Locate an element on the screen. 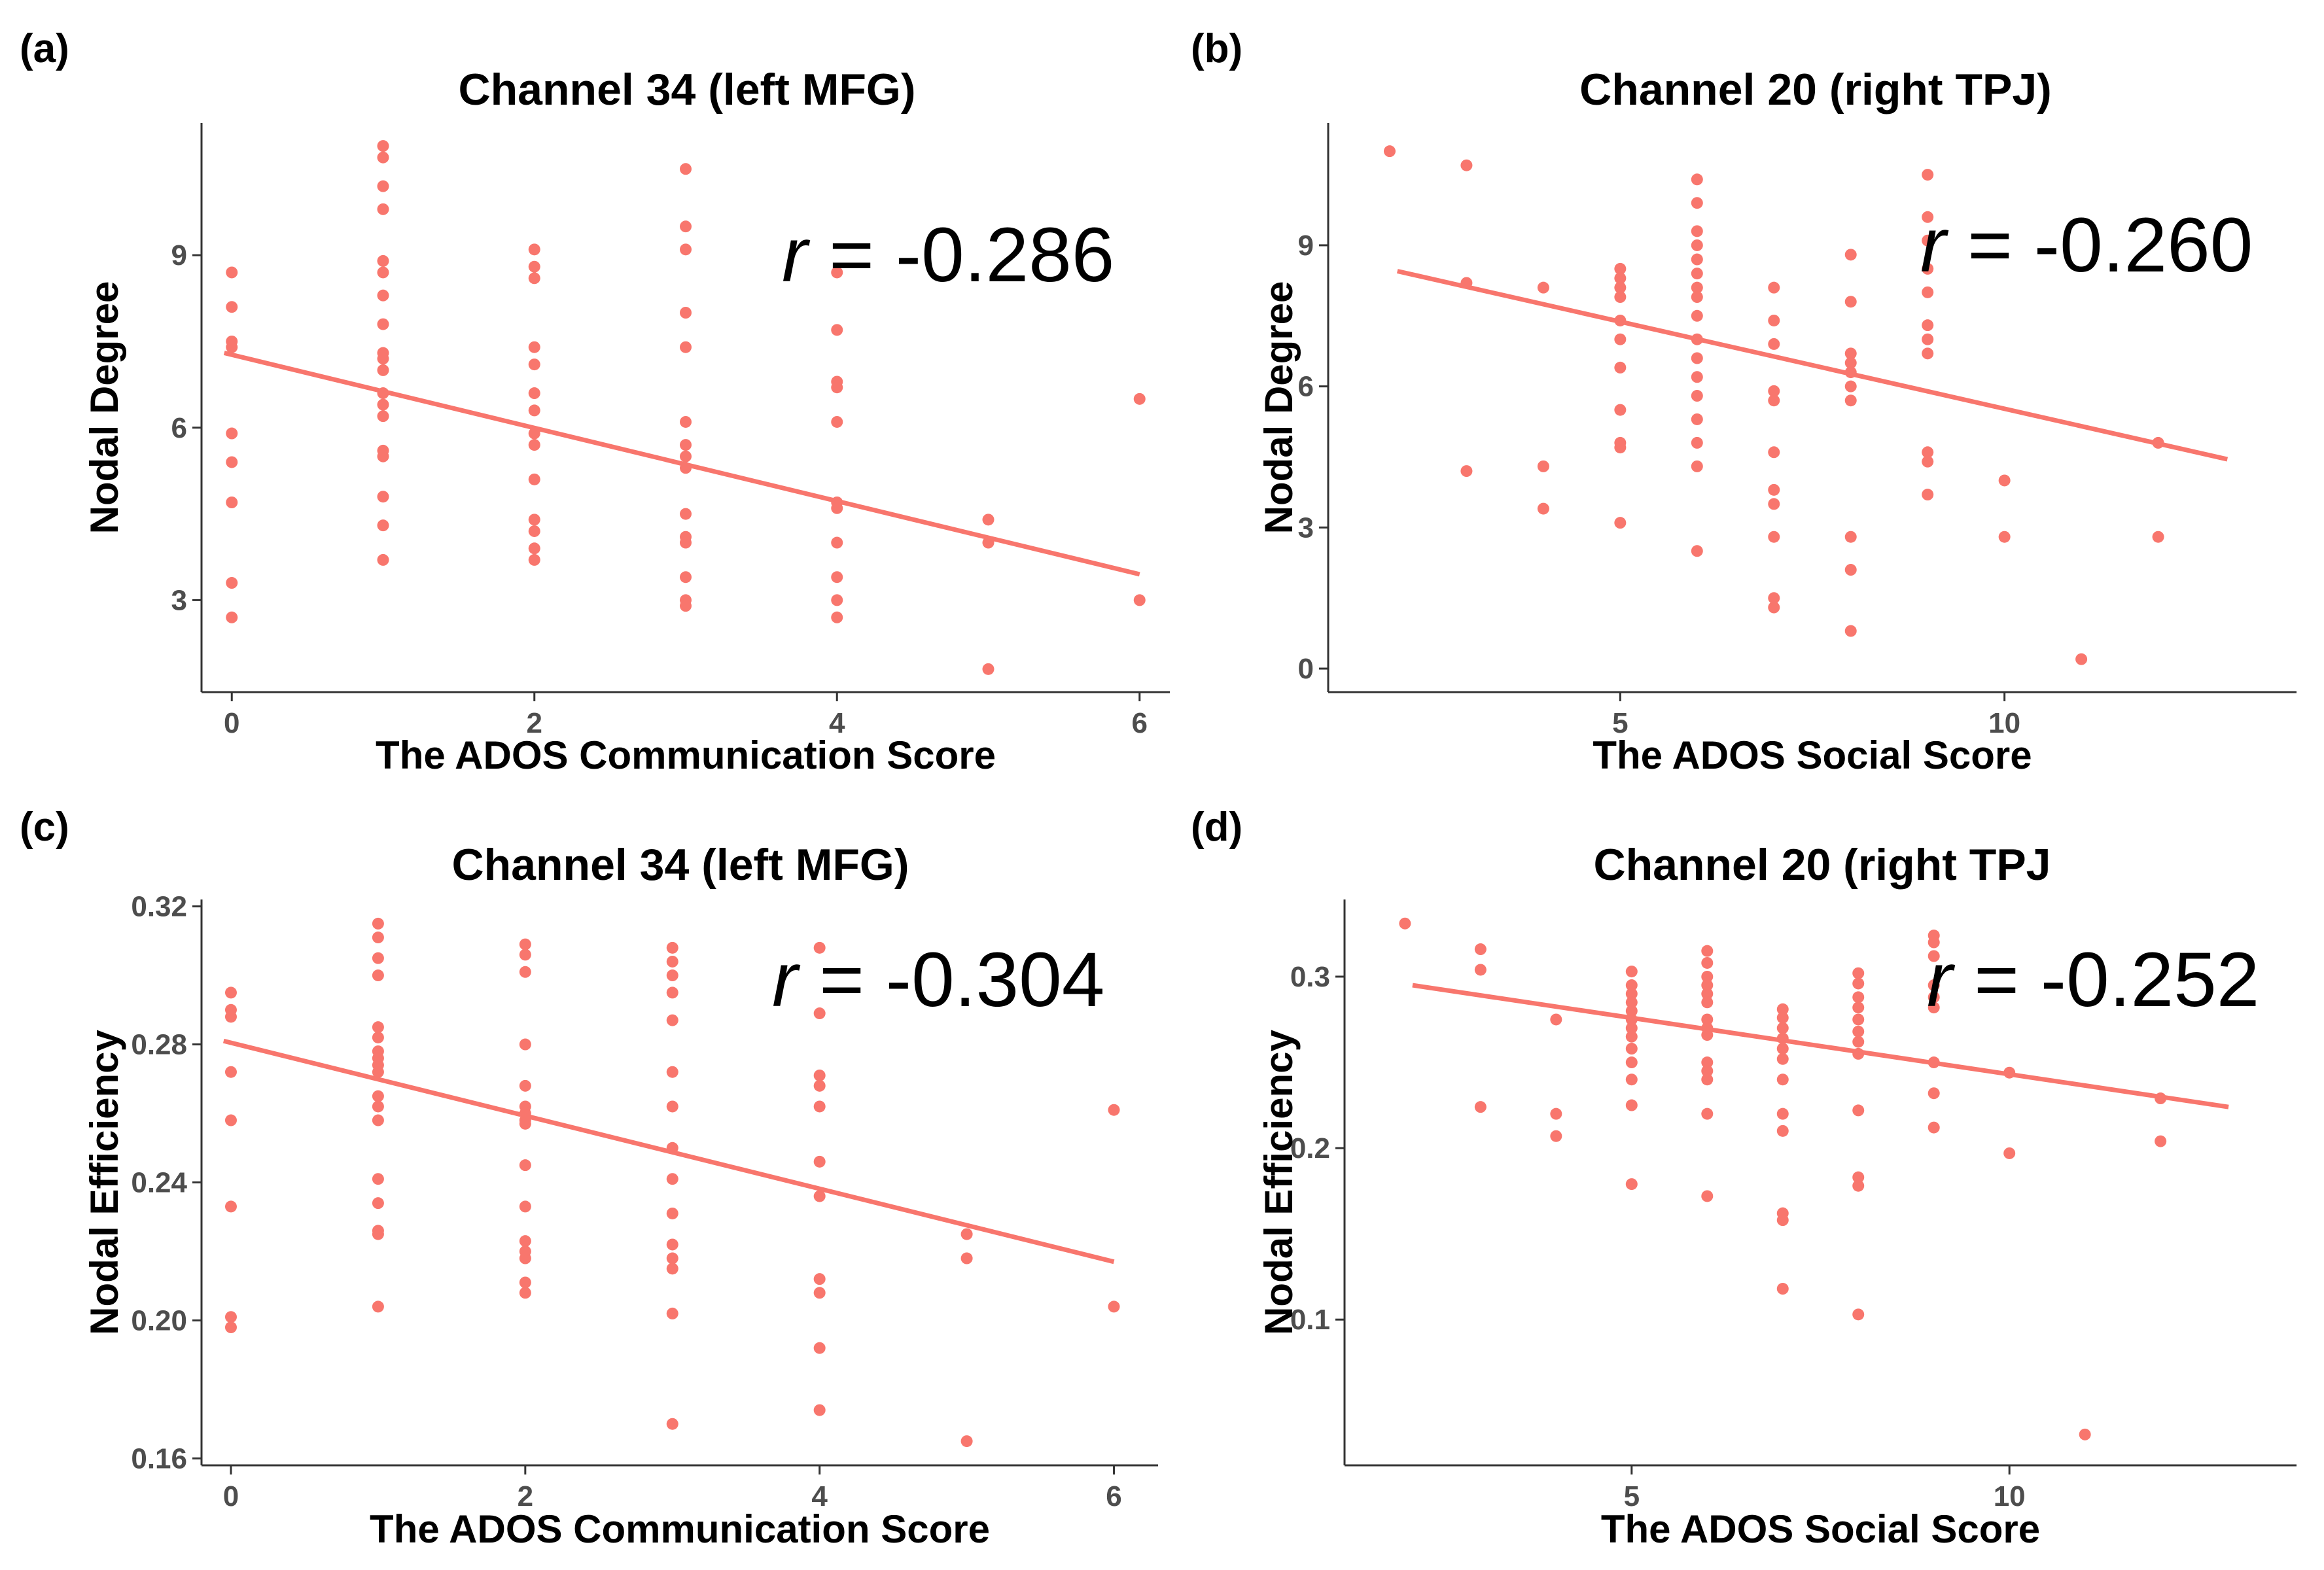 The width and height of the screenshot is (2324, 1570). panel-label: (d) is located at coordinates (1217, 828).